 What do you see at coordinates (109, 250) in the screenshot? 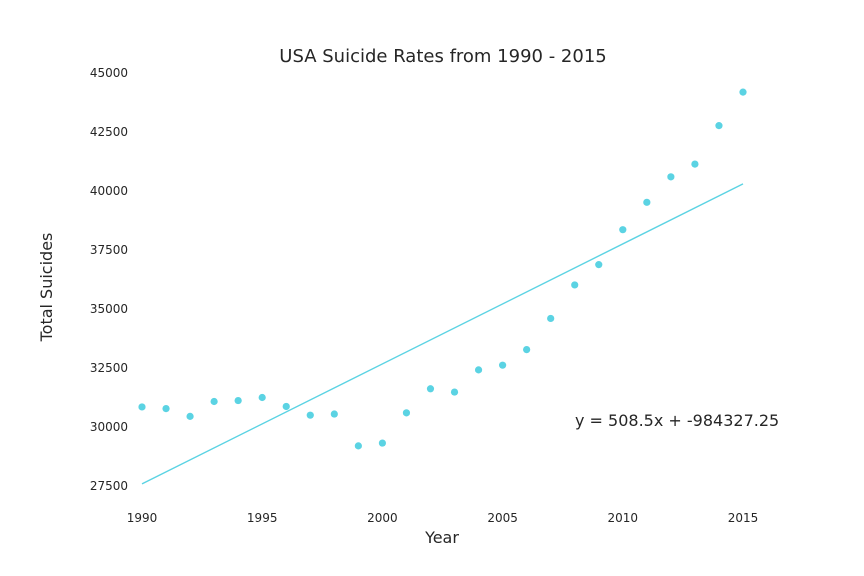
I see `y-tick-label: 37500` at bounding box center [109, 250].